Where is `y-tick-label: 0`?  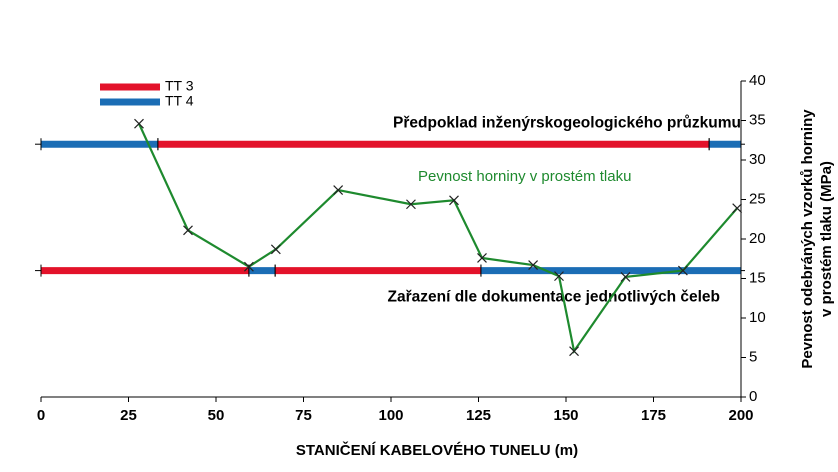
y-tick-label: 0 is located at coordinates (753, 396).